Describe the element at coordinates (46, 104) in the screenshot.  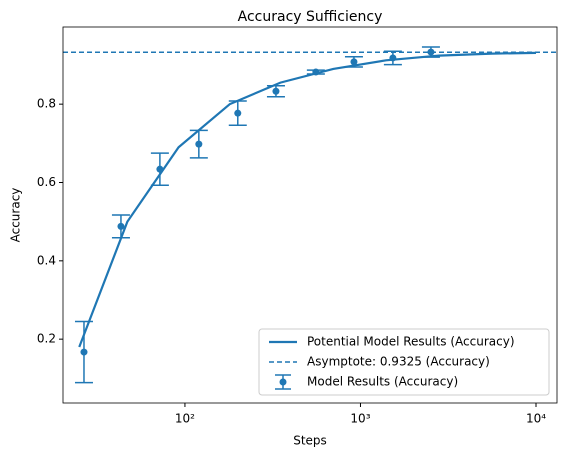
I see `y-tick-label: 0.8` at that location.